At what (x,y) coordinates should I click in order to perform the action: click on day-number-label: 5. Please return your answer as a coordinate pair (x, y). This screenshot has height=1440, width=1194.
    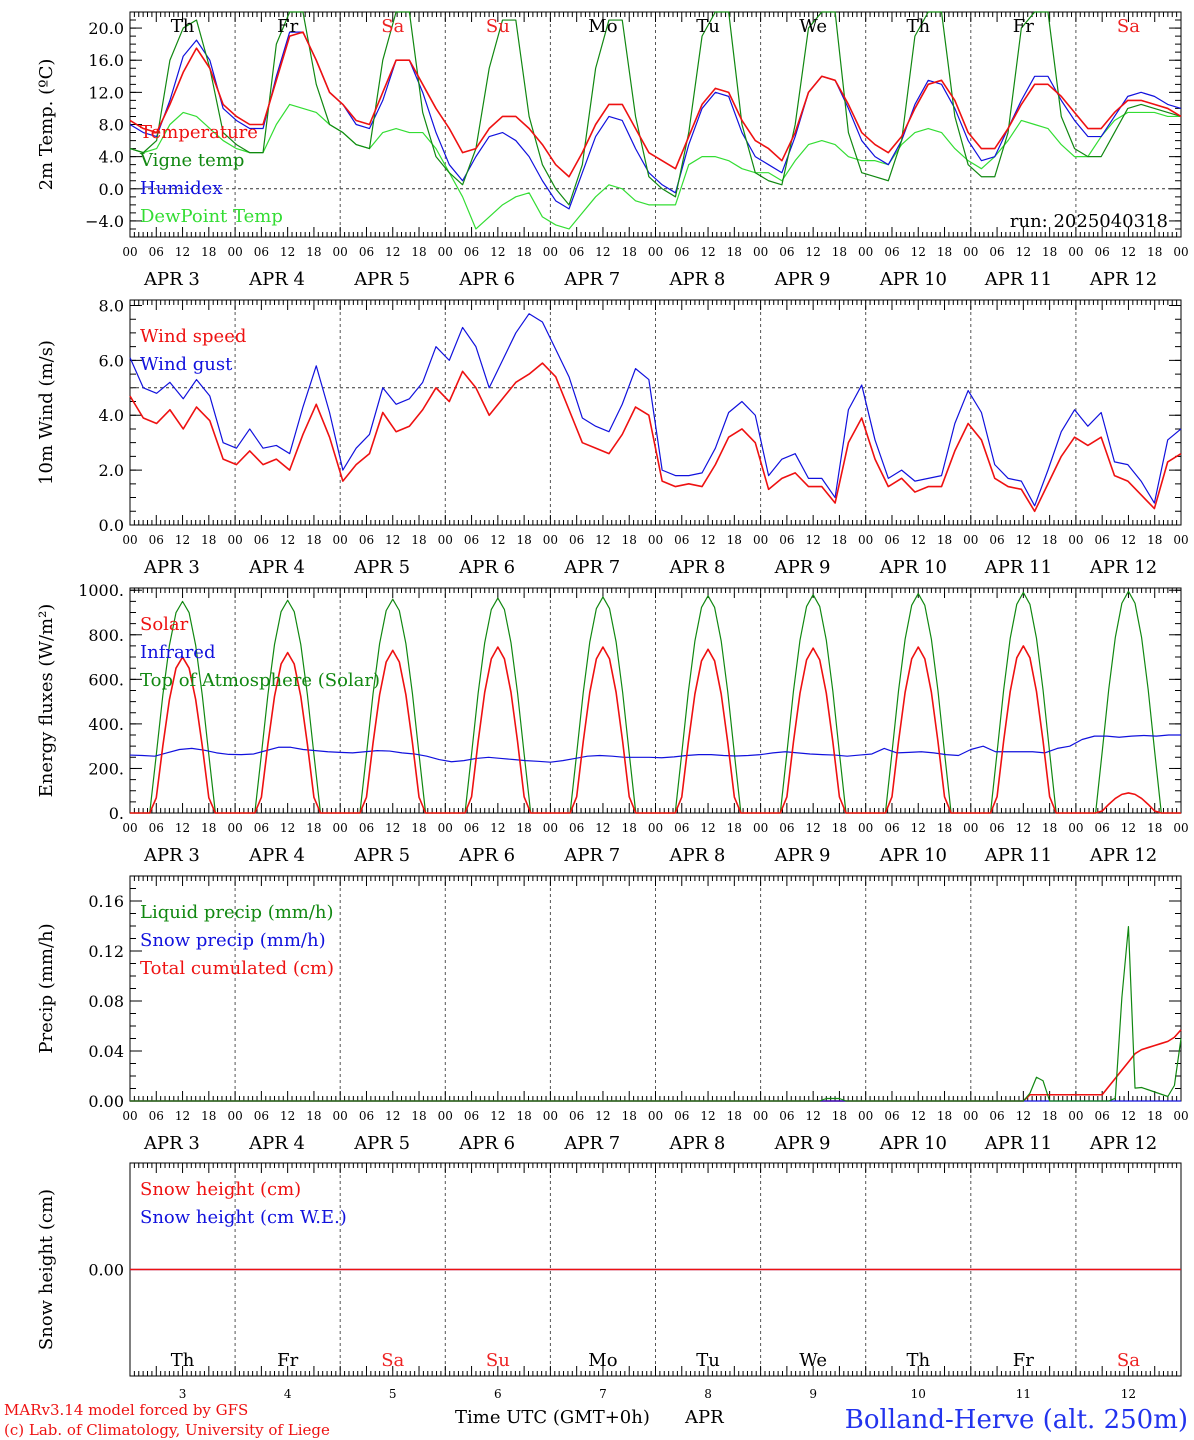
    Looking at the image, I should click on (393, 1394).